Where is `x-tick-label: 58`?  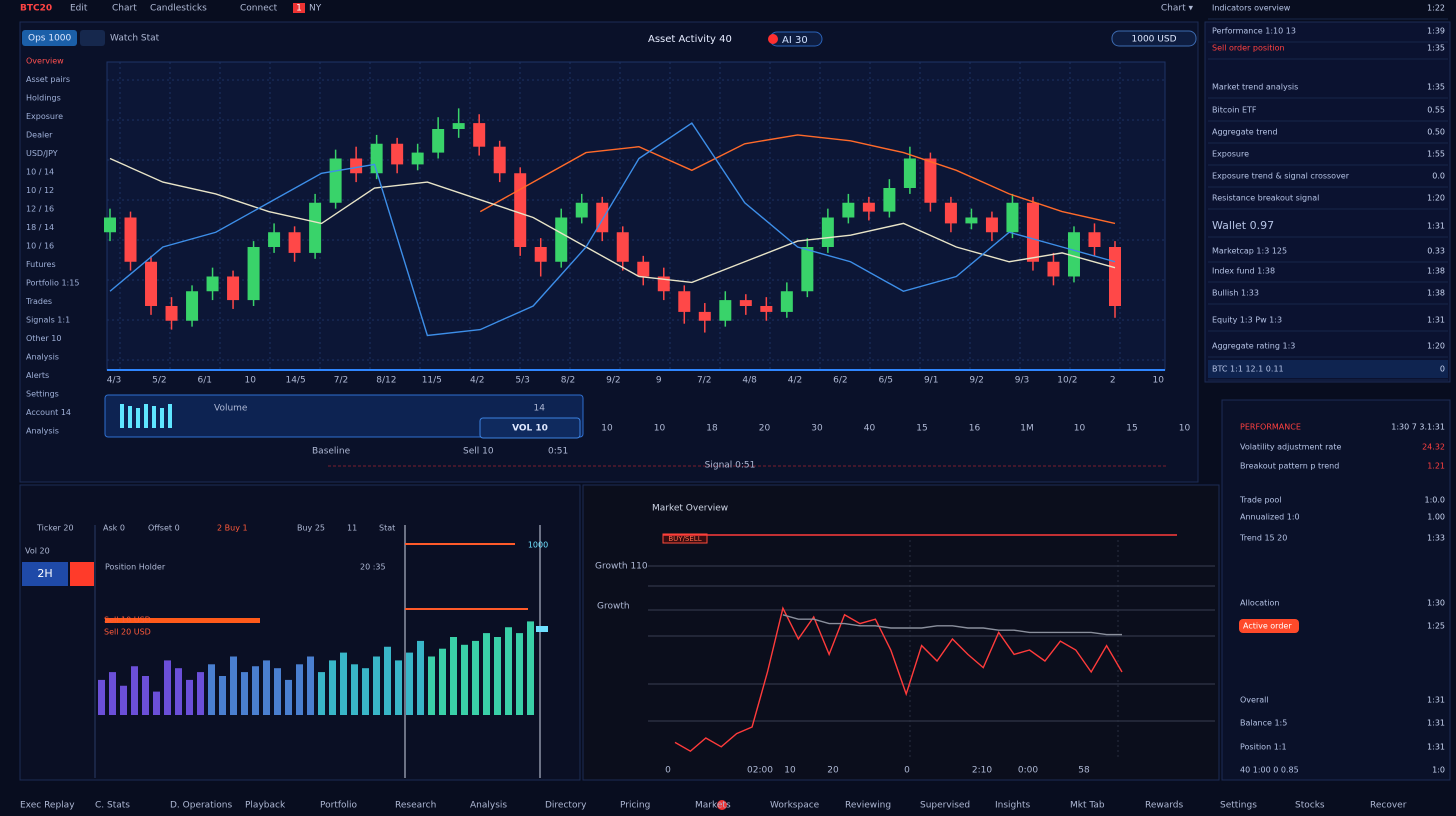 x-tick-label: 58 is located at coordinates (1084, 771).